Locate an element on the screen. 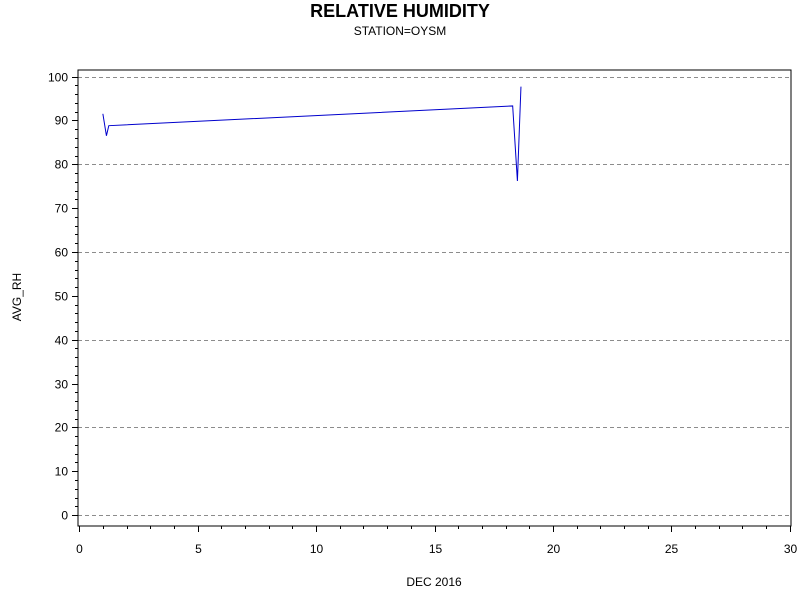 This screenshot has width=800, height=605. x-tick-label: 10 is located at coordinates (317, 549).